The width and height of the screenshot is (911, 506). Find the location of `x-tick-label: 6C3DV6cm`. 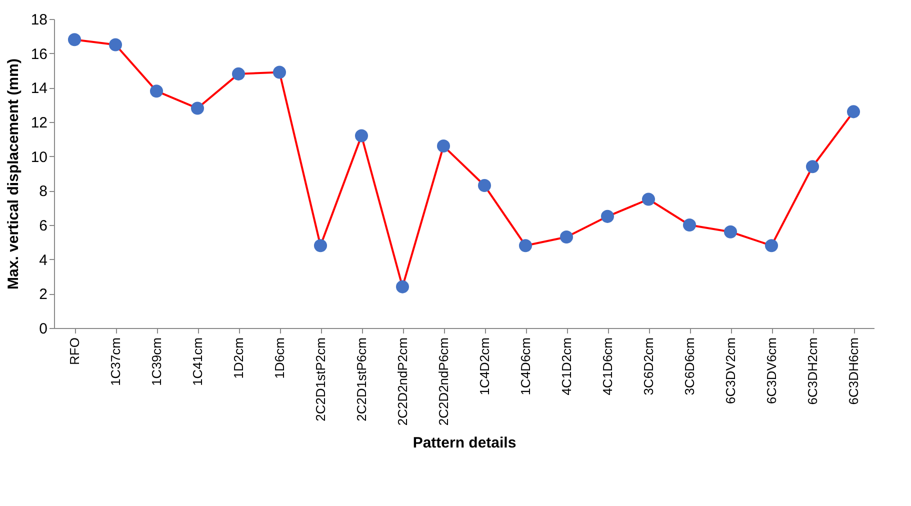

x-tick-label: 6C3DV6cm is located at coordinates (771, 371).